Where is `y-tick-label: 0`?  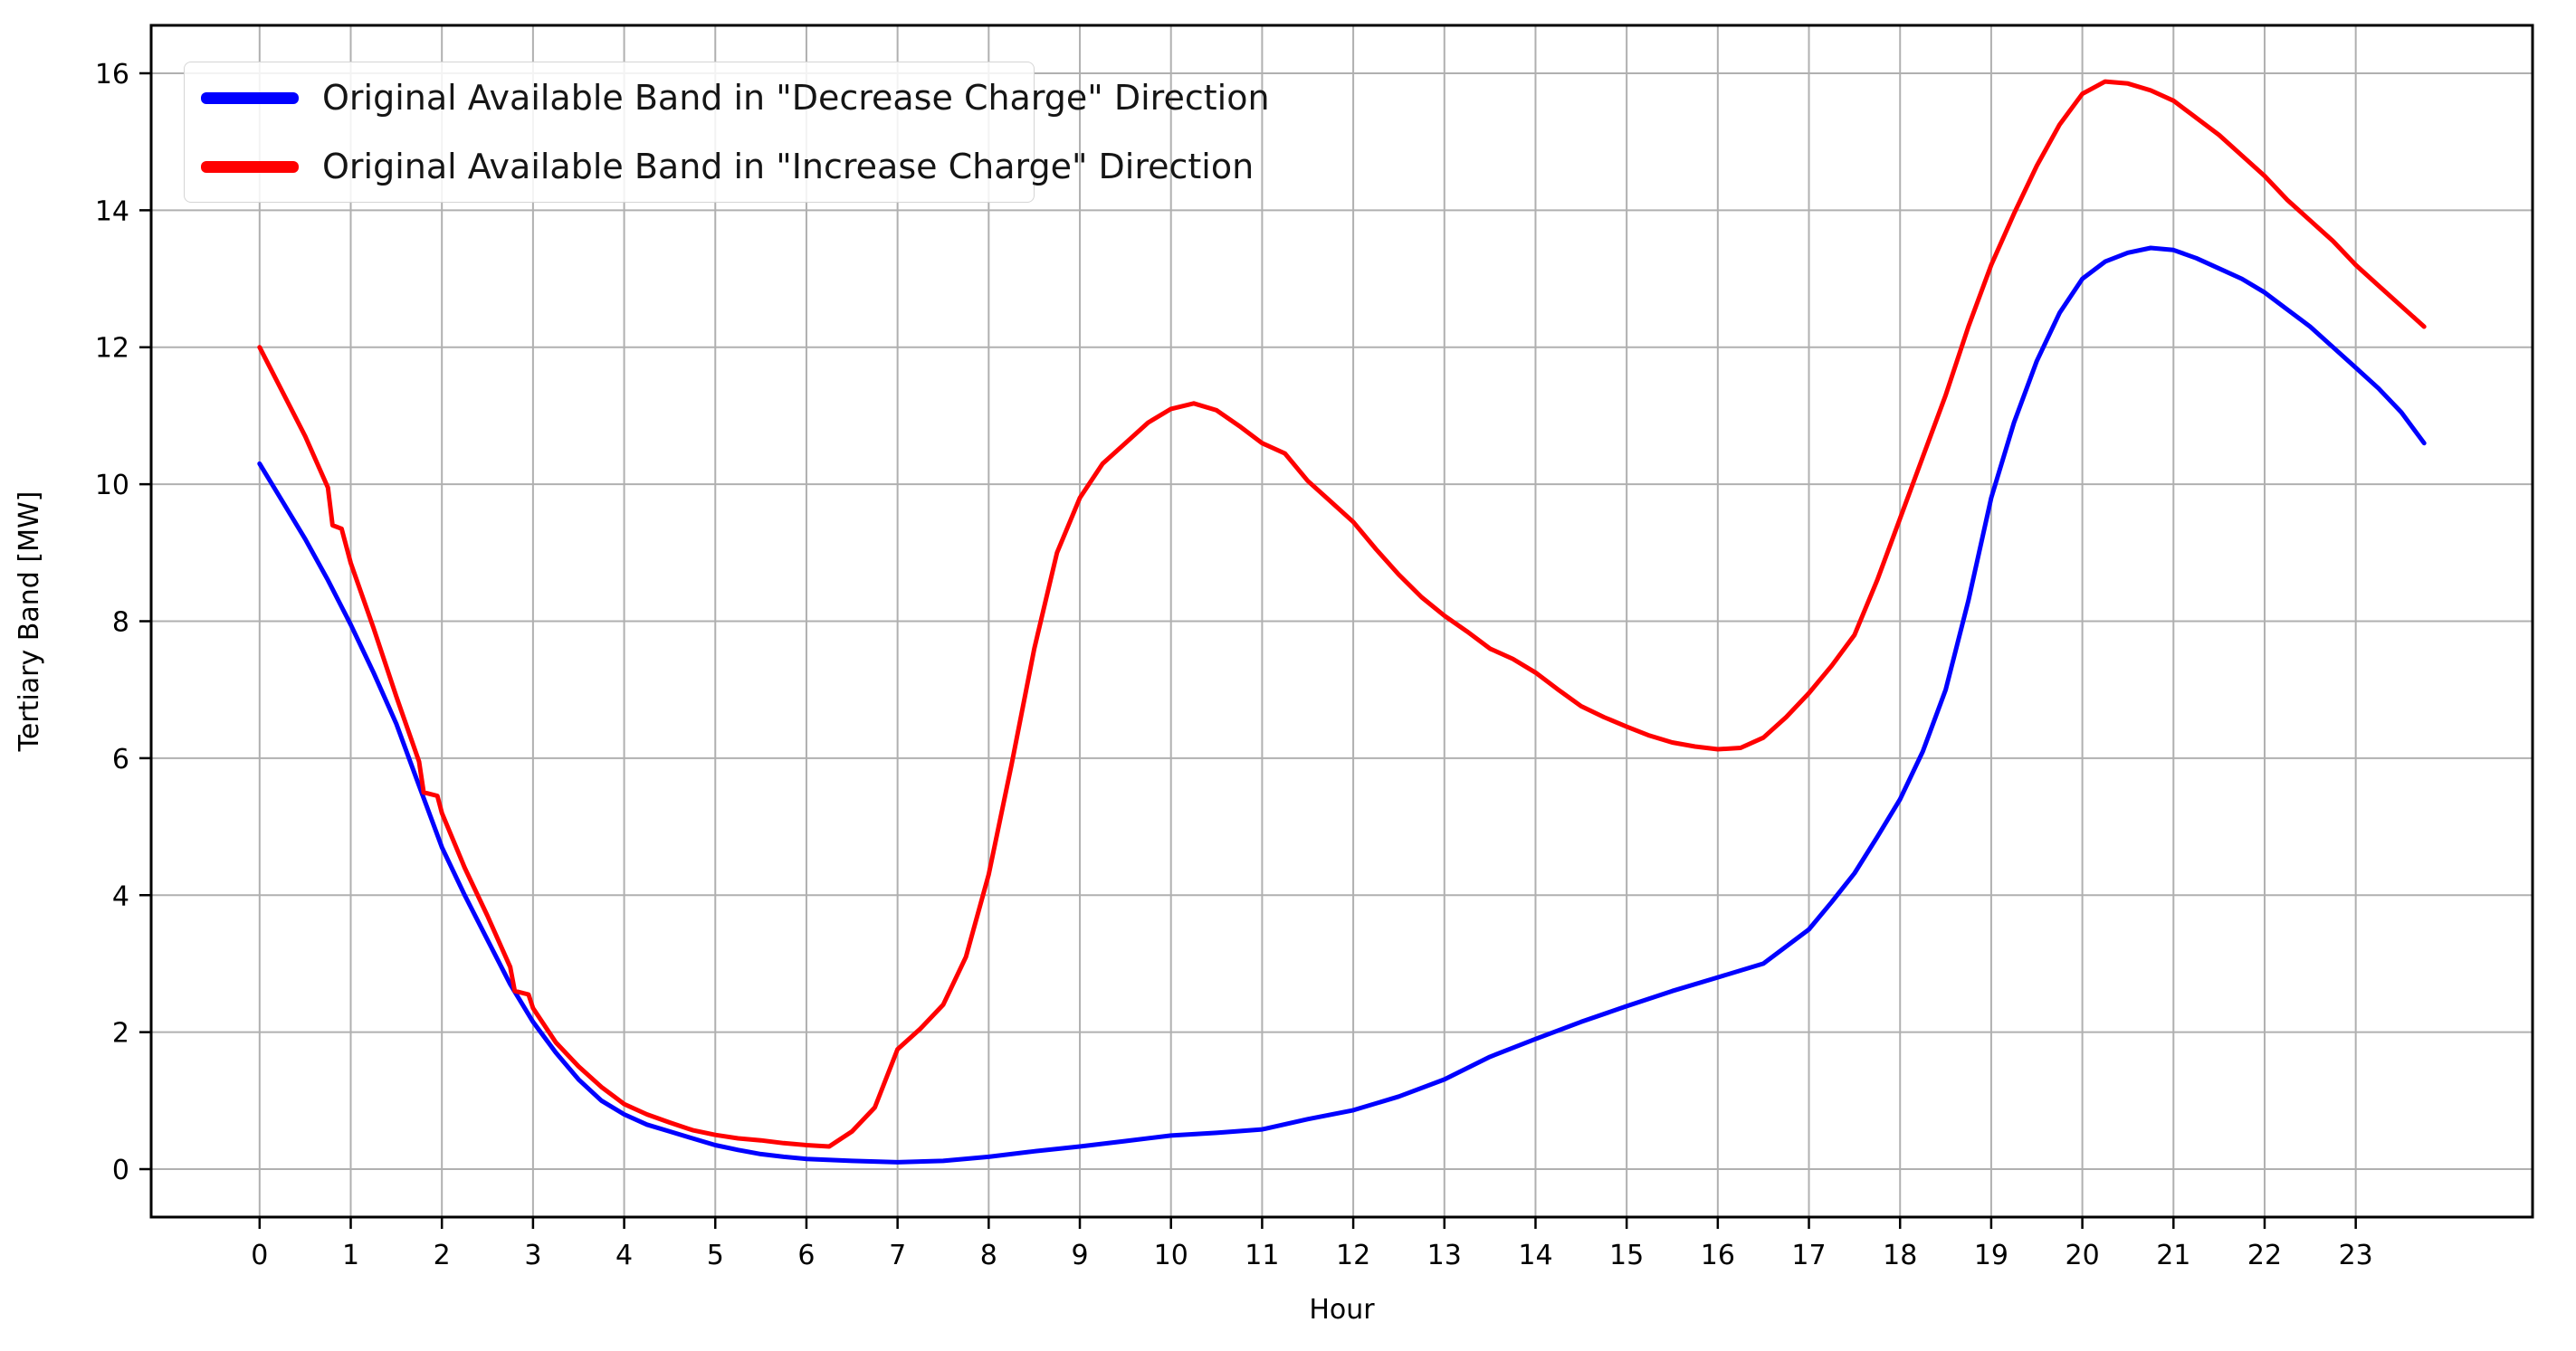 y-tick-label: 0 is located at coordinates (120, 1171).